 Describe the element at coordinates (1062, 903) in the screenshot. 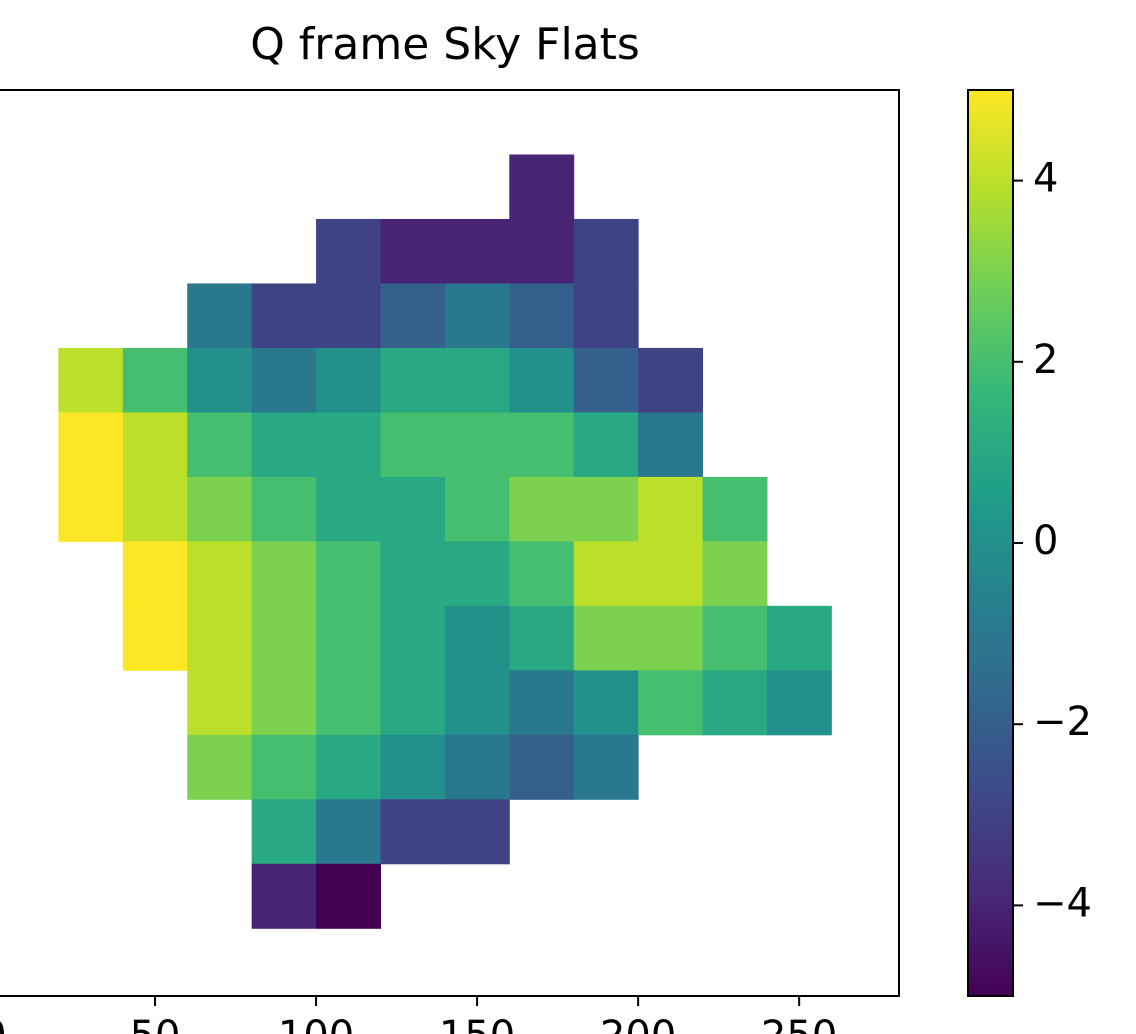

I see `colorbar-tick-label: −4` at that location.